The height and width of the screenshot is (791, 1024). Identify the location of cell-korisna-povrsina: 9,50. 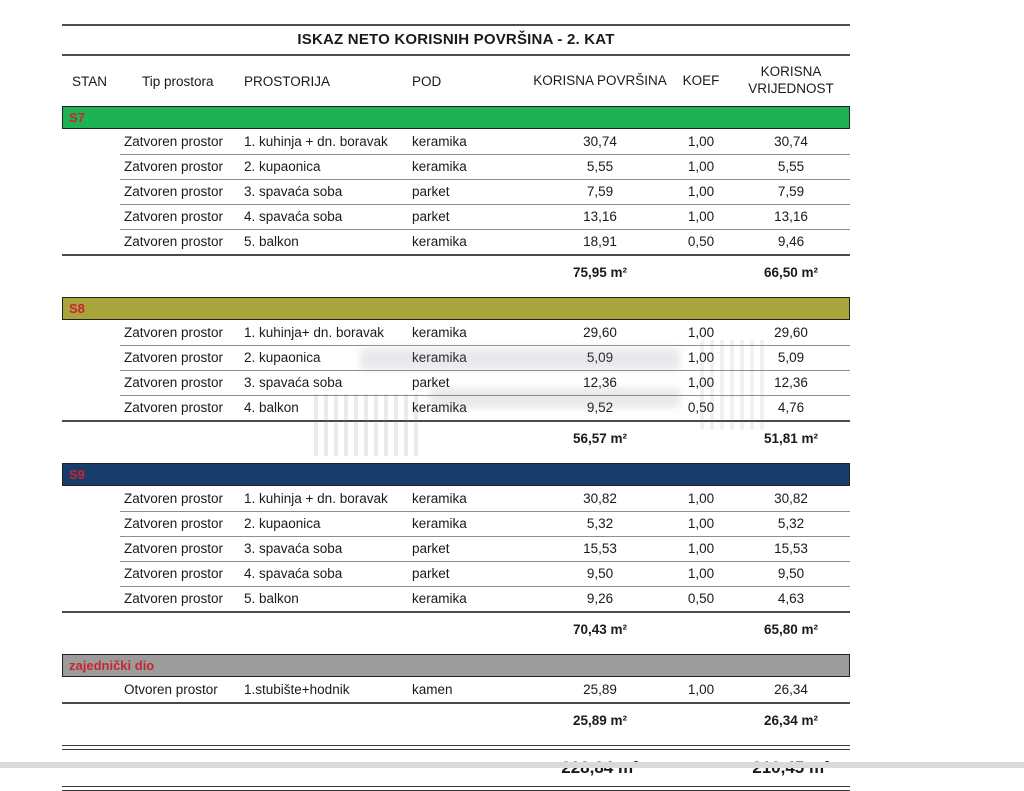
(600, 573).